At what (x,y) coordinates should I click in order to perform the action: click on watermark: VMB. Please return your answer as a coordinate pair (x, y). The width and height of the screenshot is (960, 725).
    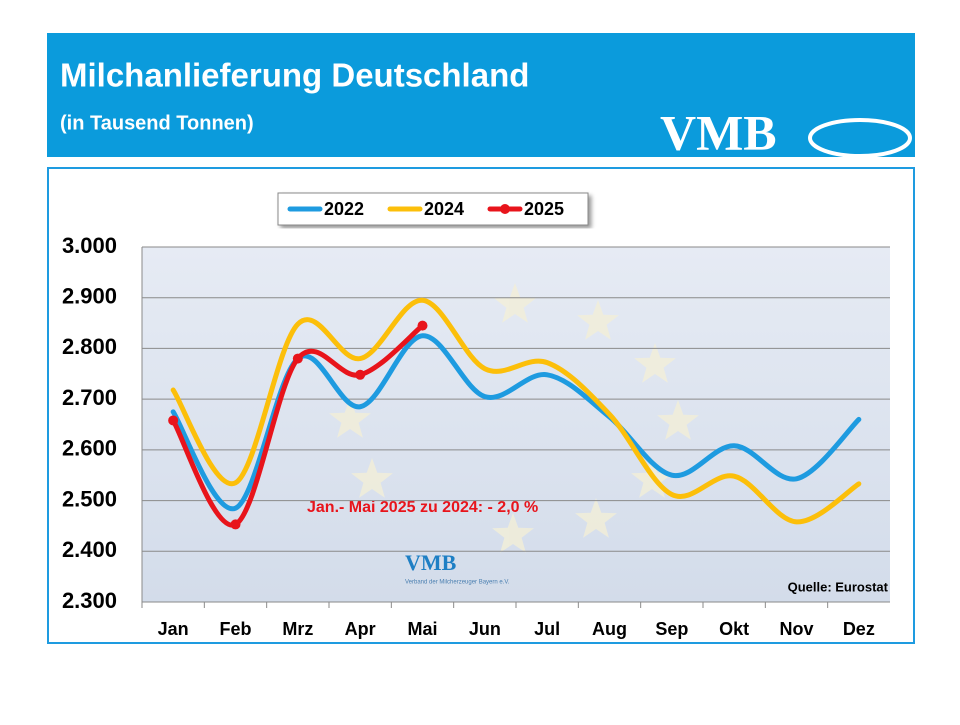
    Looking at the image, I should click on (431, 562).